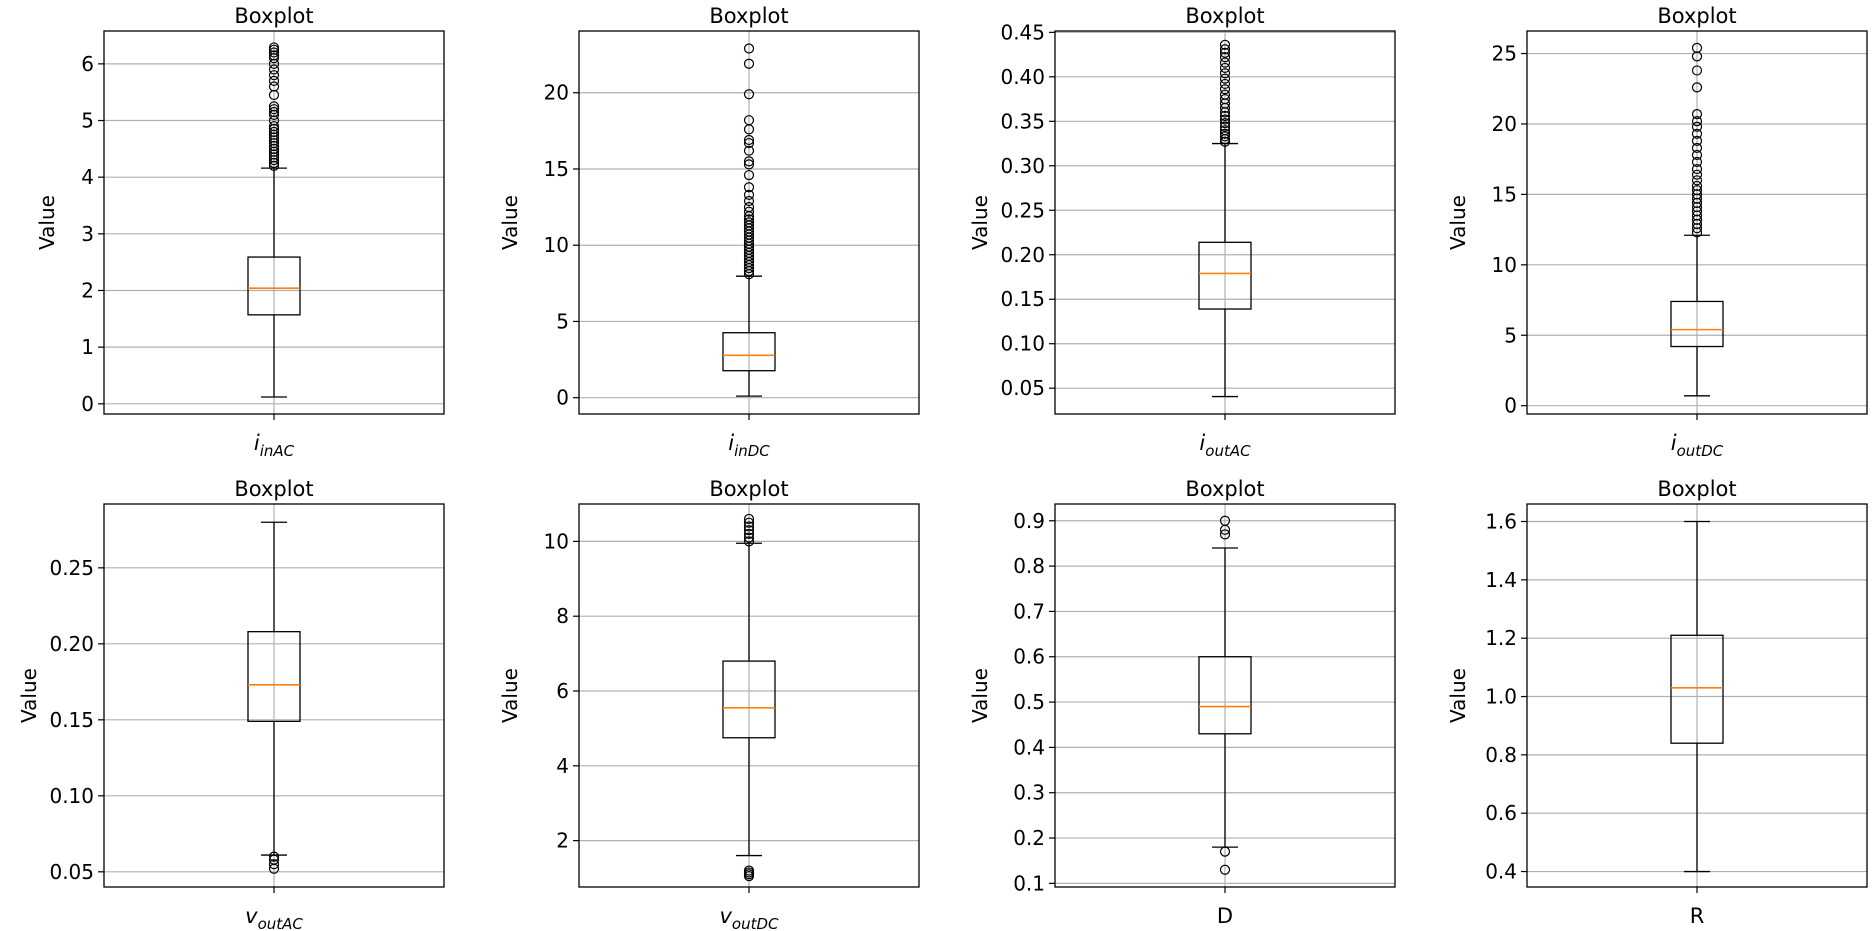  What do you see at coordinates (1697, 916) in the screenshot?
I see `x-axis-label: R` at bounding box center [1697, 916].